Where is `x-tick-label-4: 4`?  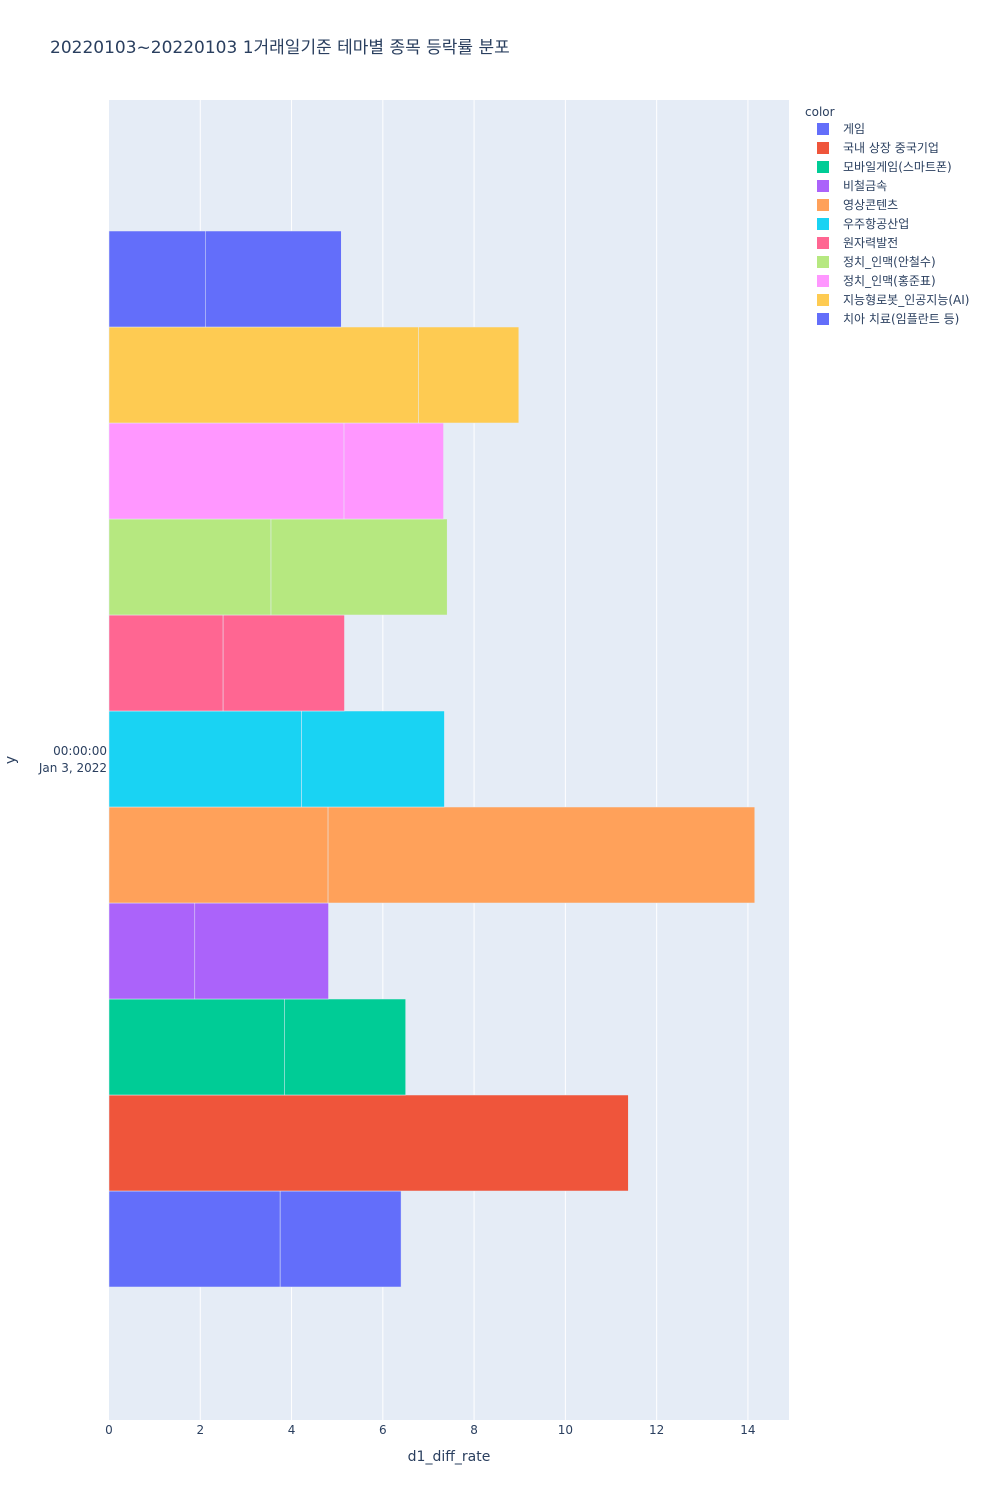
x-tick-label-4: 4 is located at coordinates (292, 1430).